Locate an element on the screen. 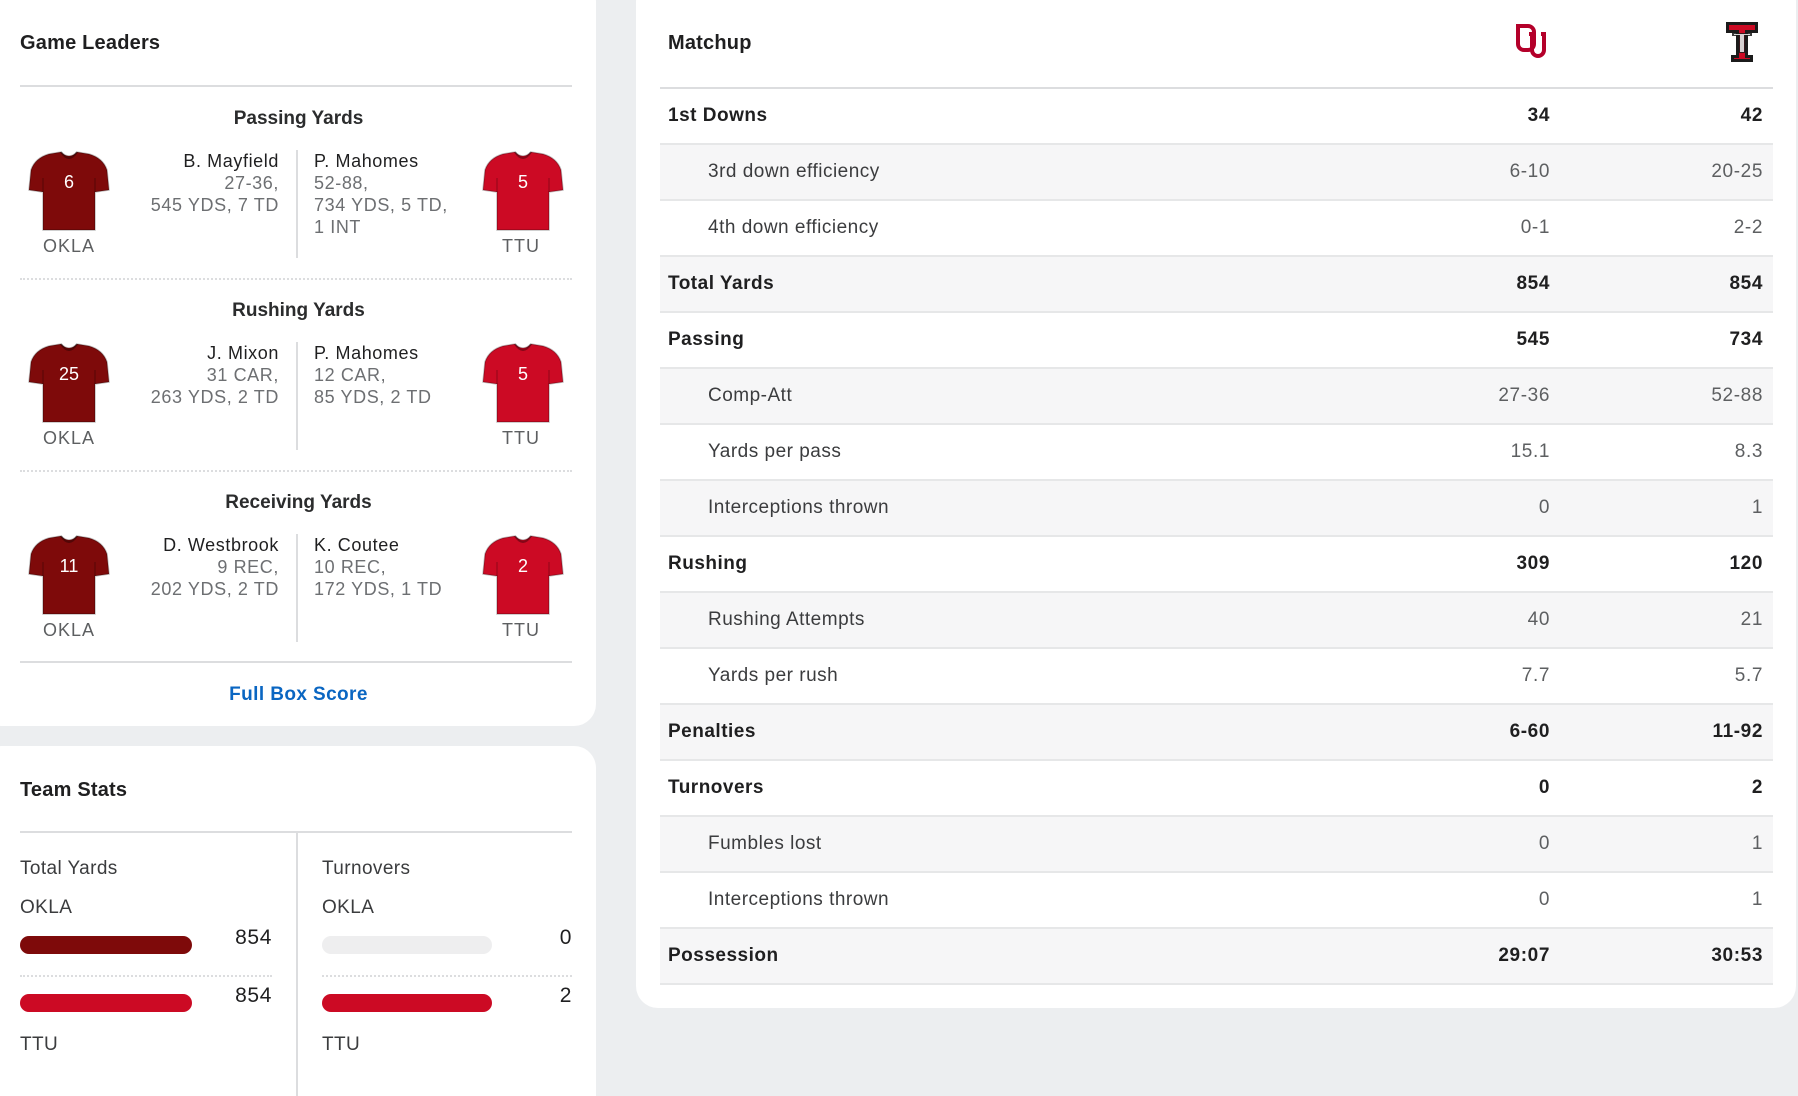 This screenshot has height=1096, width=1798. stat-label: Passing is located at coordinates (706, 339).